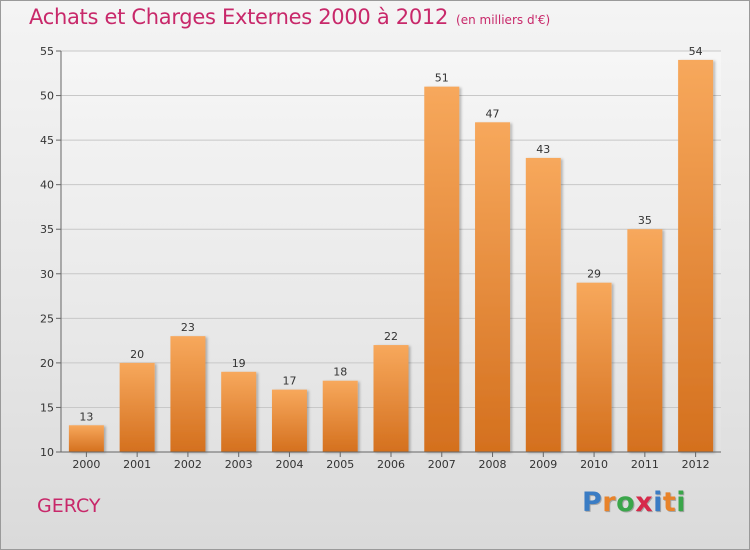 The width and height of the screenshot is (750, 550). Describe the element at coordinates (493, 113) in the screenshot. I see `data-label: 47` at that location.